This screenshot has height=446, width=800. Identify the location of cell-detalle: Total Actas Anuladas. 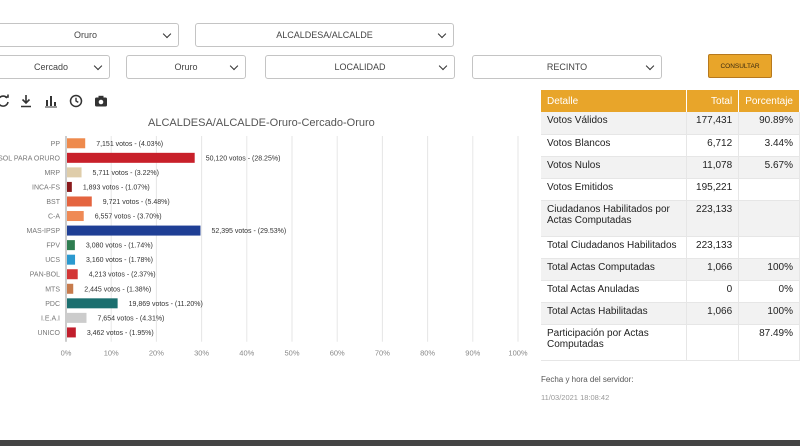
(614, 291).